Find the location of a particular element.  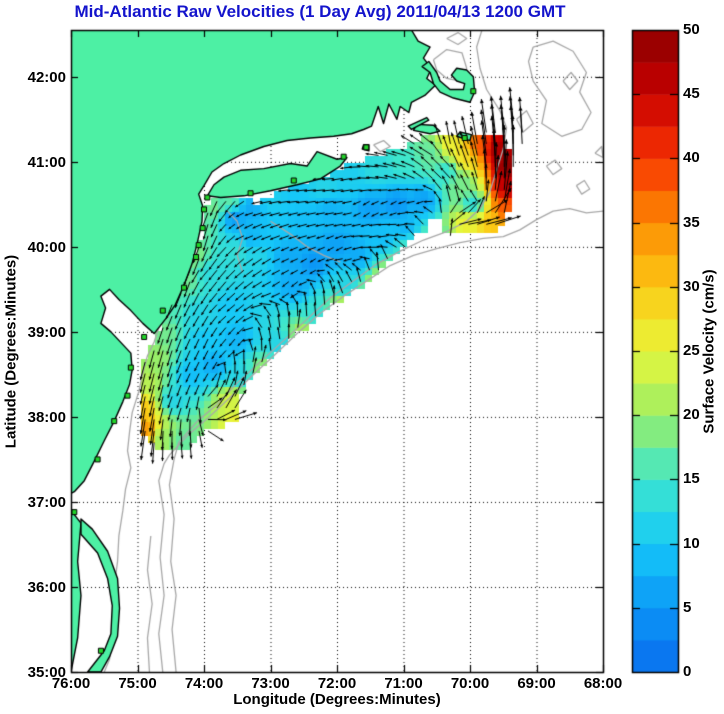

colorbar-tick-label: 5 is located at coordinates (687, 607).